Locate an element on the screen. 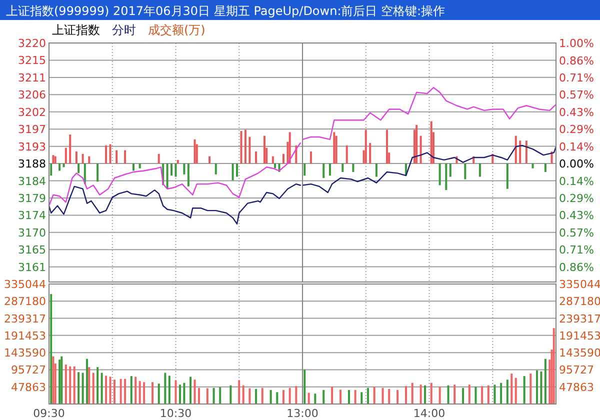 Image resolution: width=600 pixels, height=420 pixels. y-tick-label: 3193 is located at coordinates (32, 147).